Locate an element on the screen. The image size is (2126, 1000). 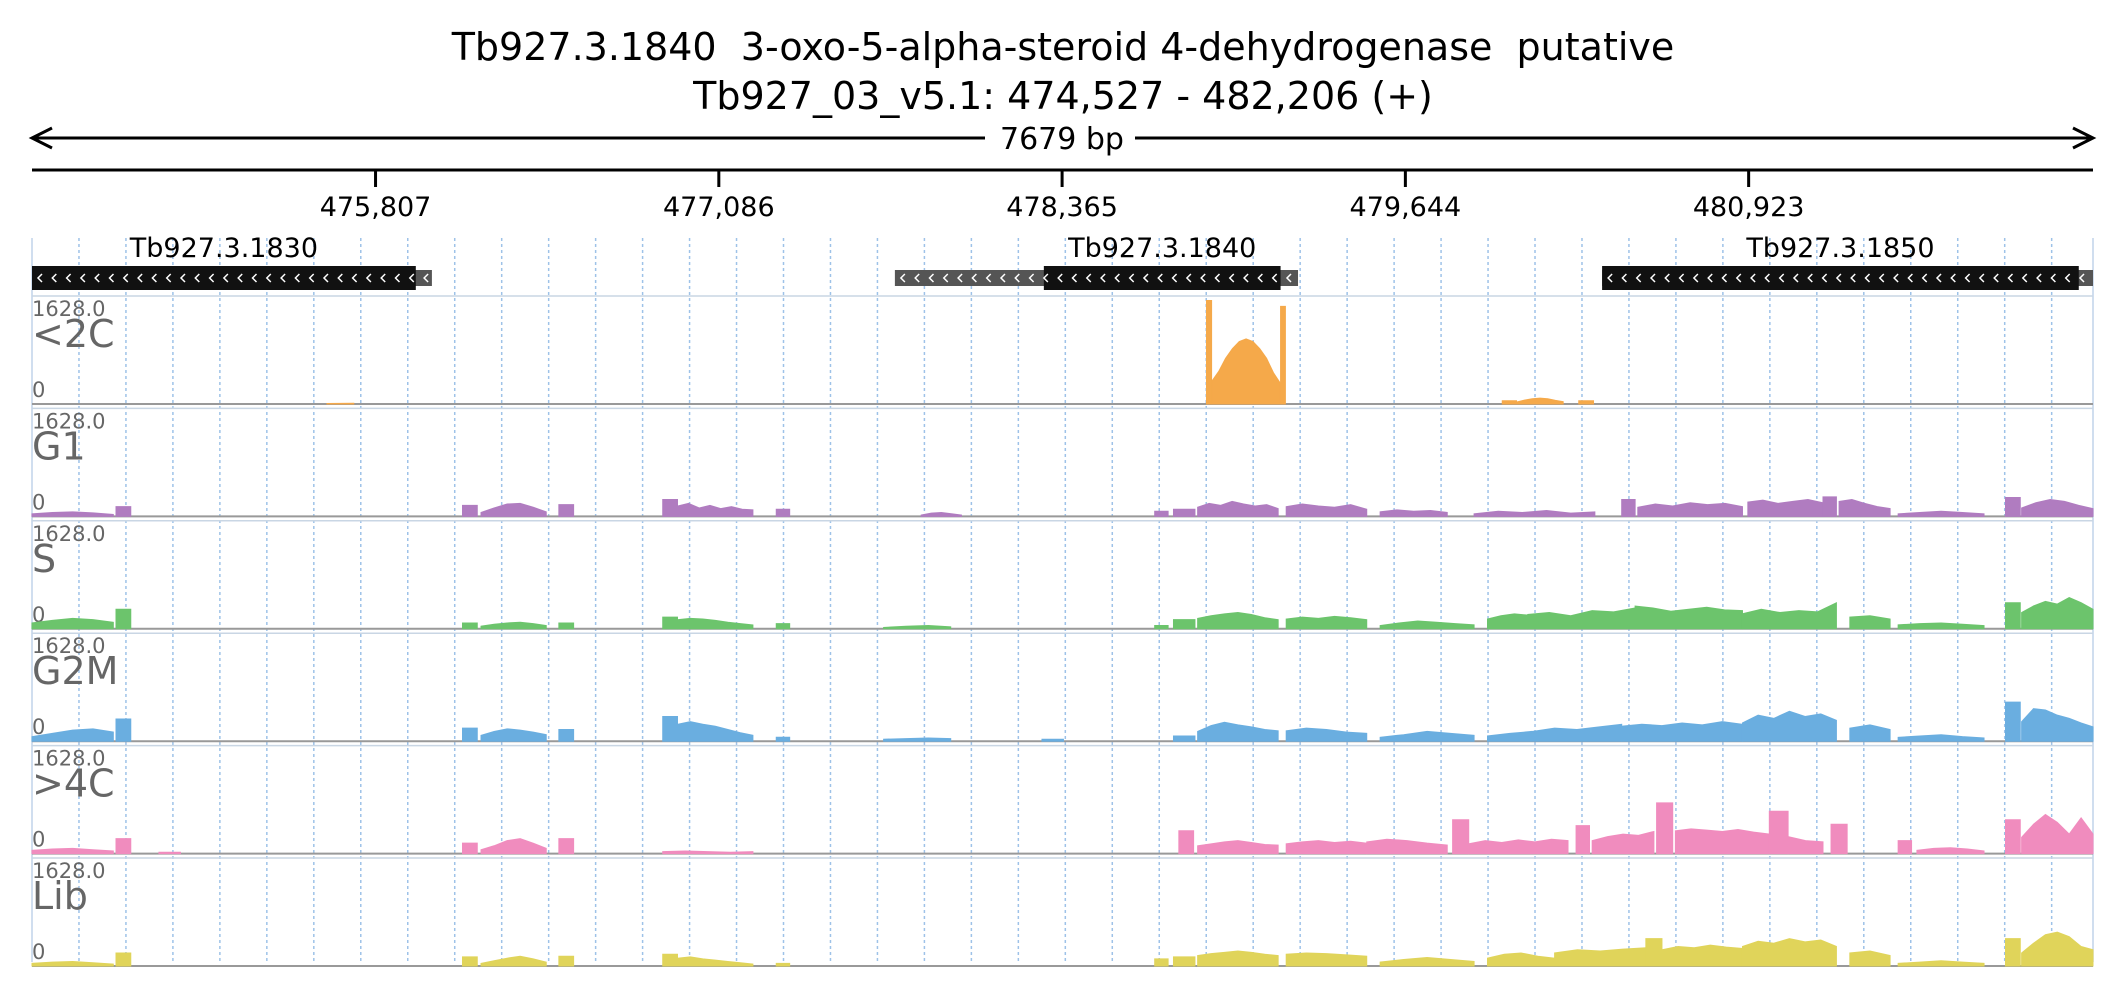
track-label: >4C is located at coordinates (73, 784).